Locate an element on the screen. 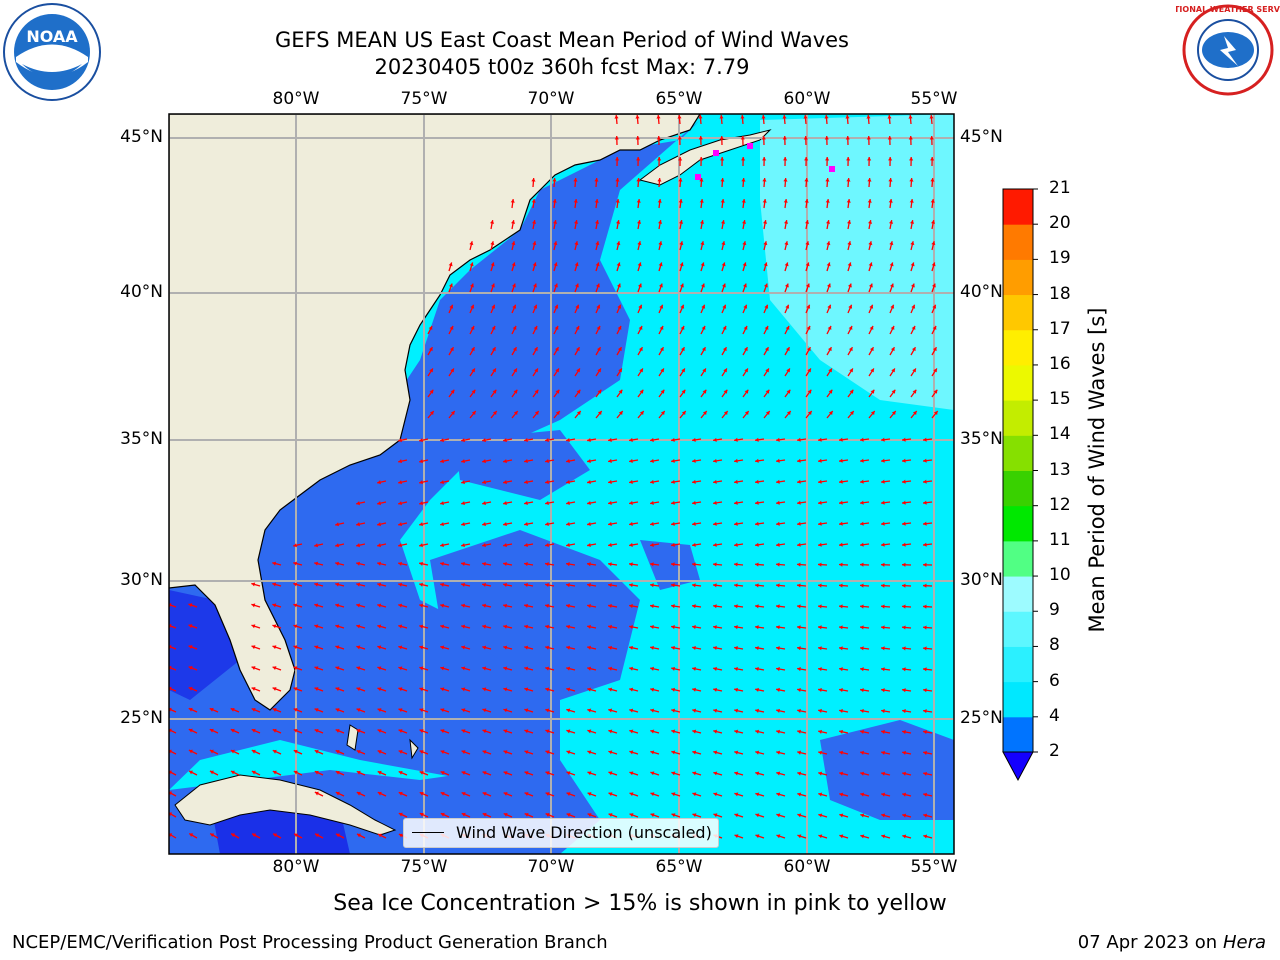 The width and height of the screenshot is (1280, 960). footer-right: 07 Apr 2023 on Hera is located at coordinates (1172, 942).